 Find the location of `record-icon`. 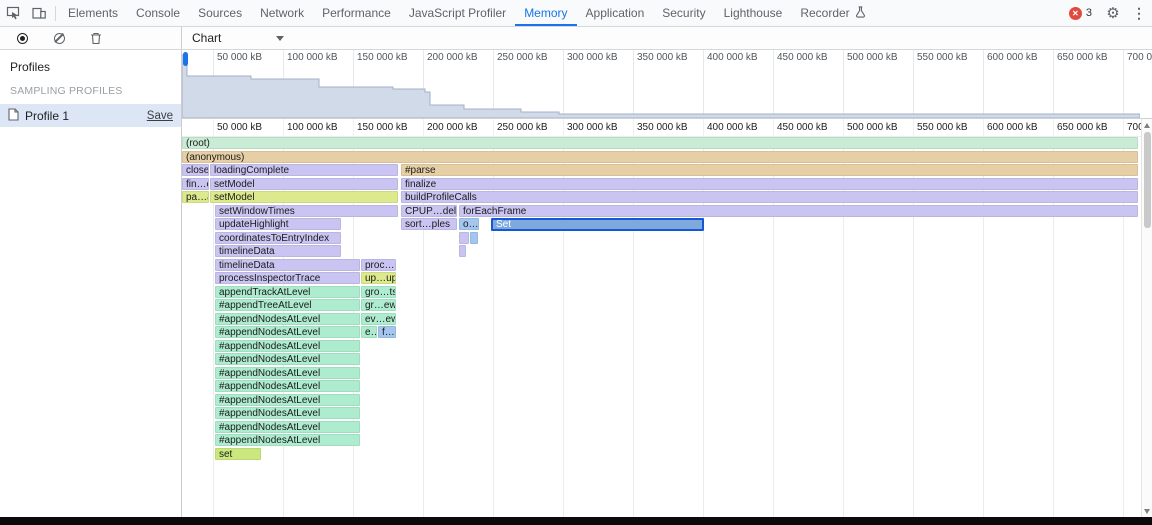

record-icon is located at coordinates (22, 38).